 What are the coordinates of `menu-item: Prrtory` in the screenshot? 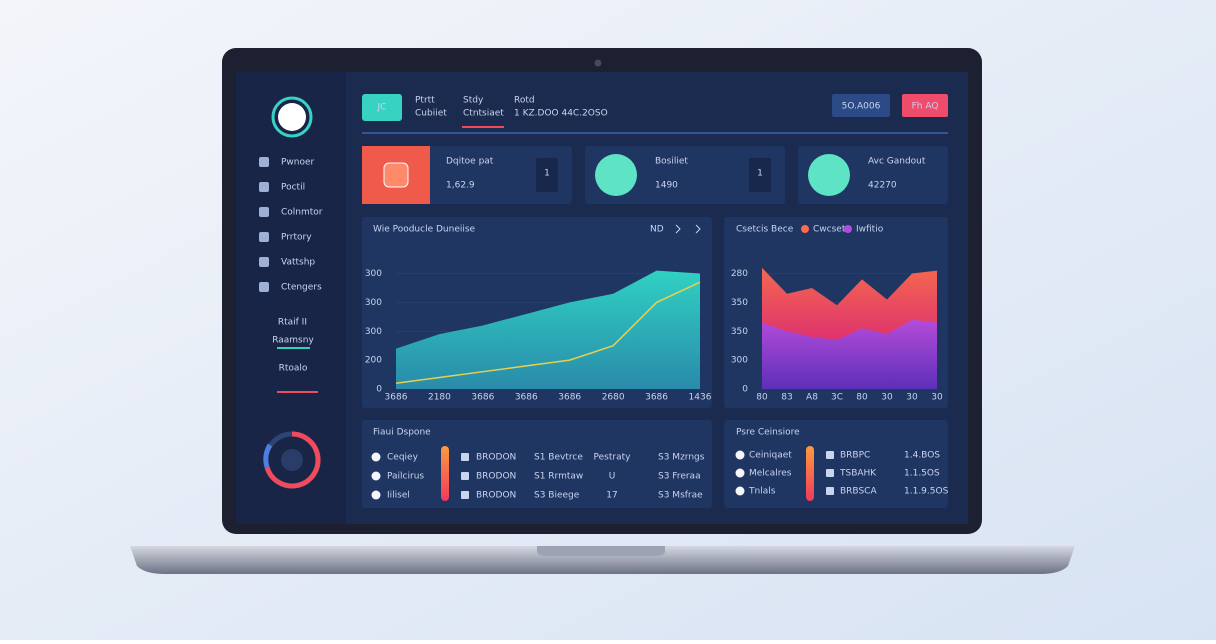 It's located at (296, 238).